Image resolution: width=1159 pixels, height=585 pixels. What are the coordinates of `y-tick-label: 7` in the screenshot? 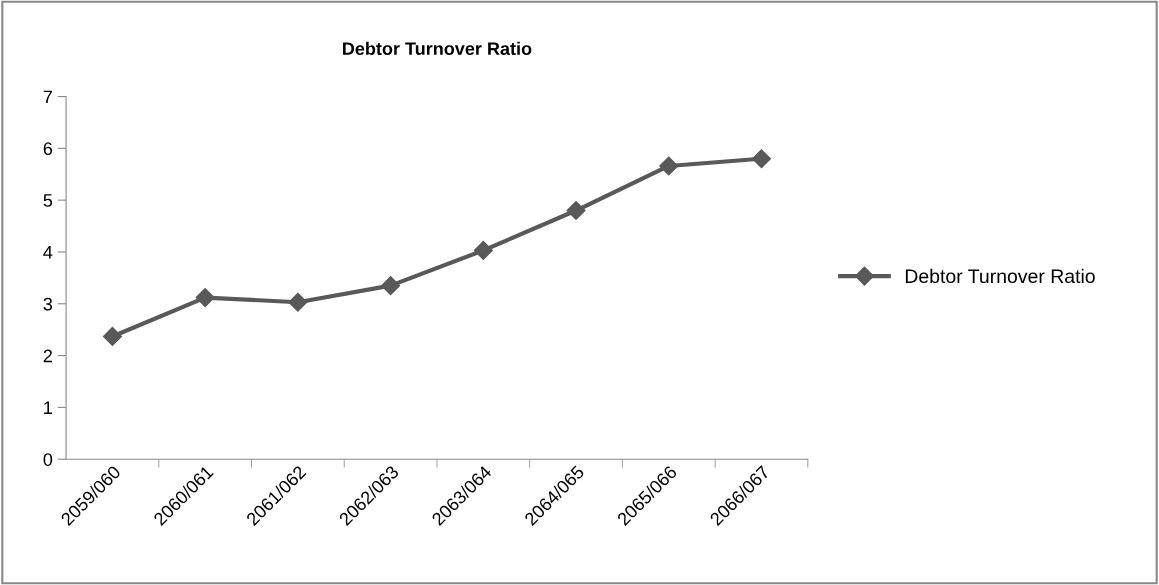 It's located at (47, 97).